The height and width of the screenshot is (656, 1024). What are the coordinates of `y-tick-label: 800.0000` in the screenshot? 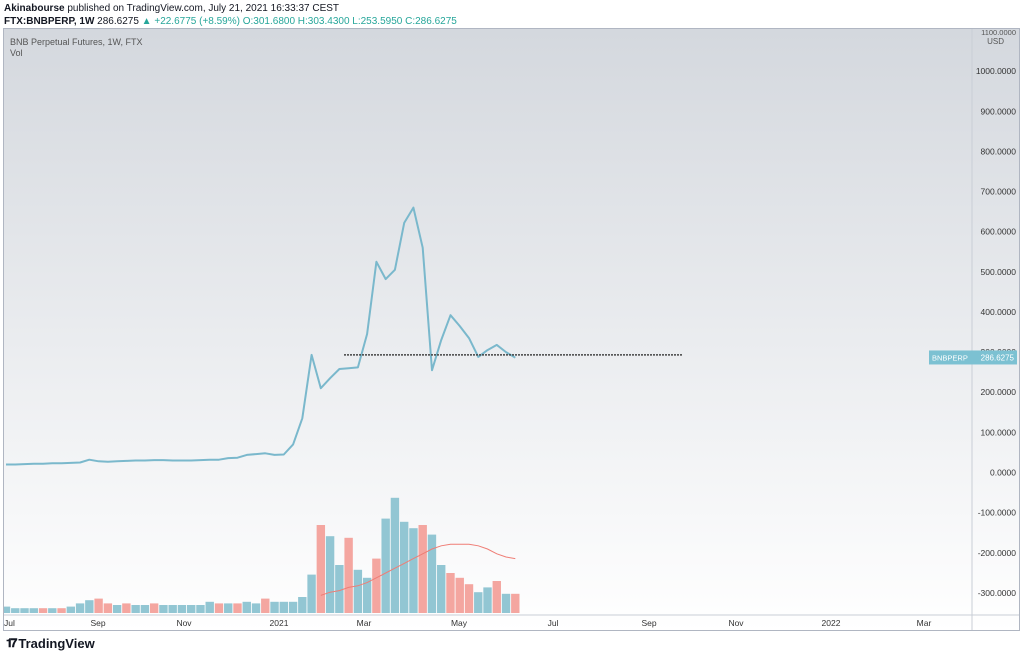 It's located at (999, 151).